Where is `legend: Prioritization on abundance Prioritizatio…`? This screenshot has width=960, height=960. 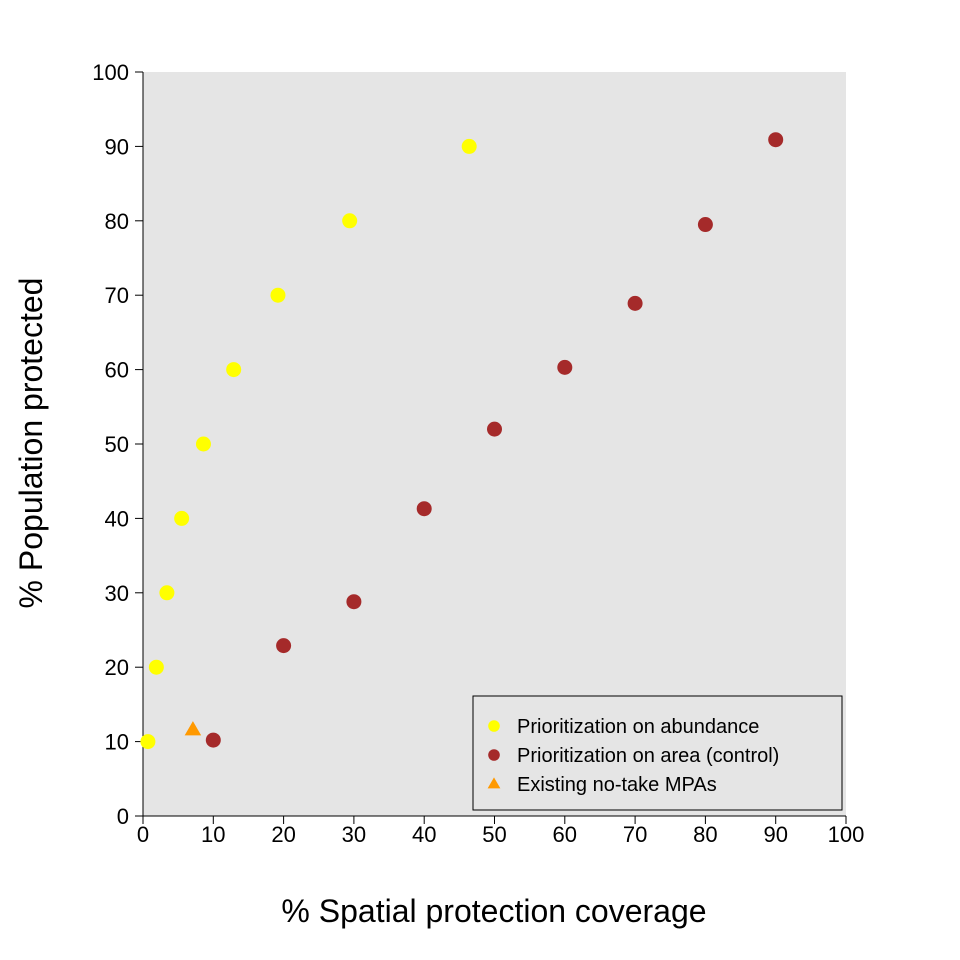 legend: Prioritization on abundance Prioritizatio… is located at coordinates (657, 753).